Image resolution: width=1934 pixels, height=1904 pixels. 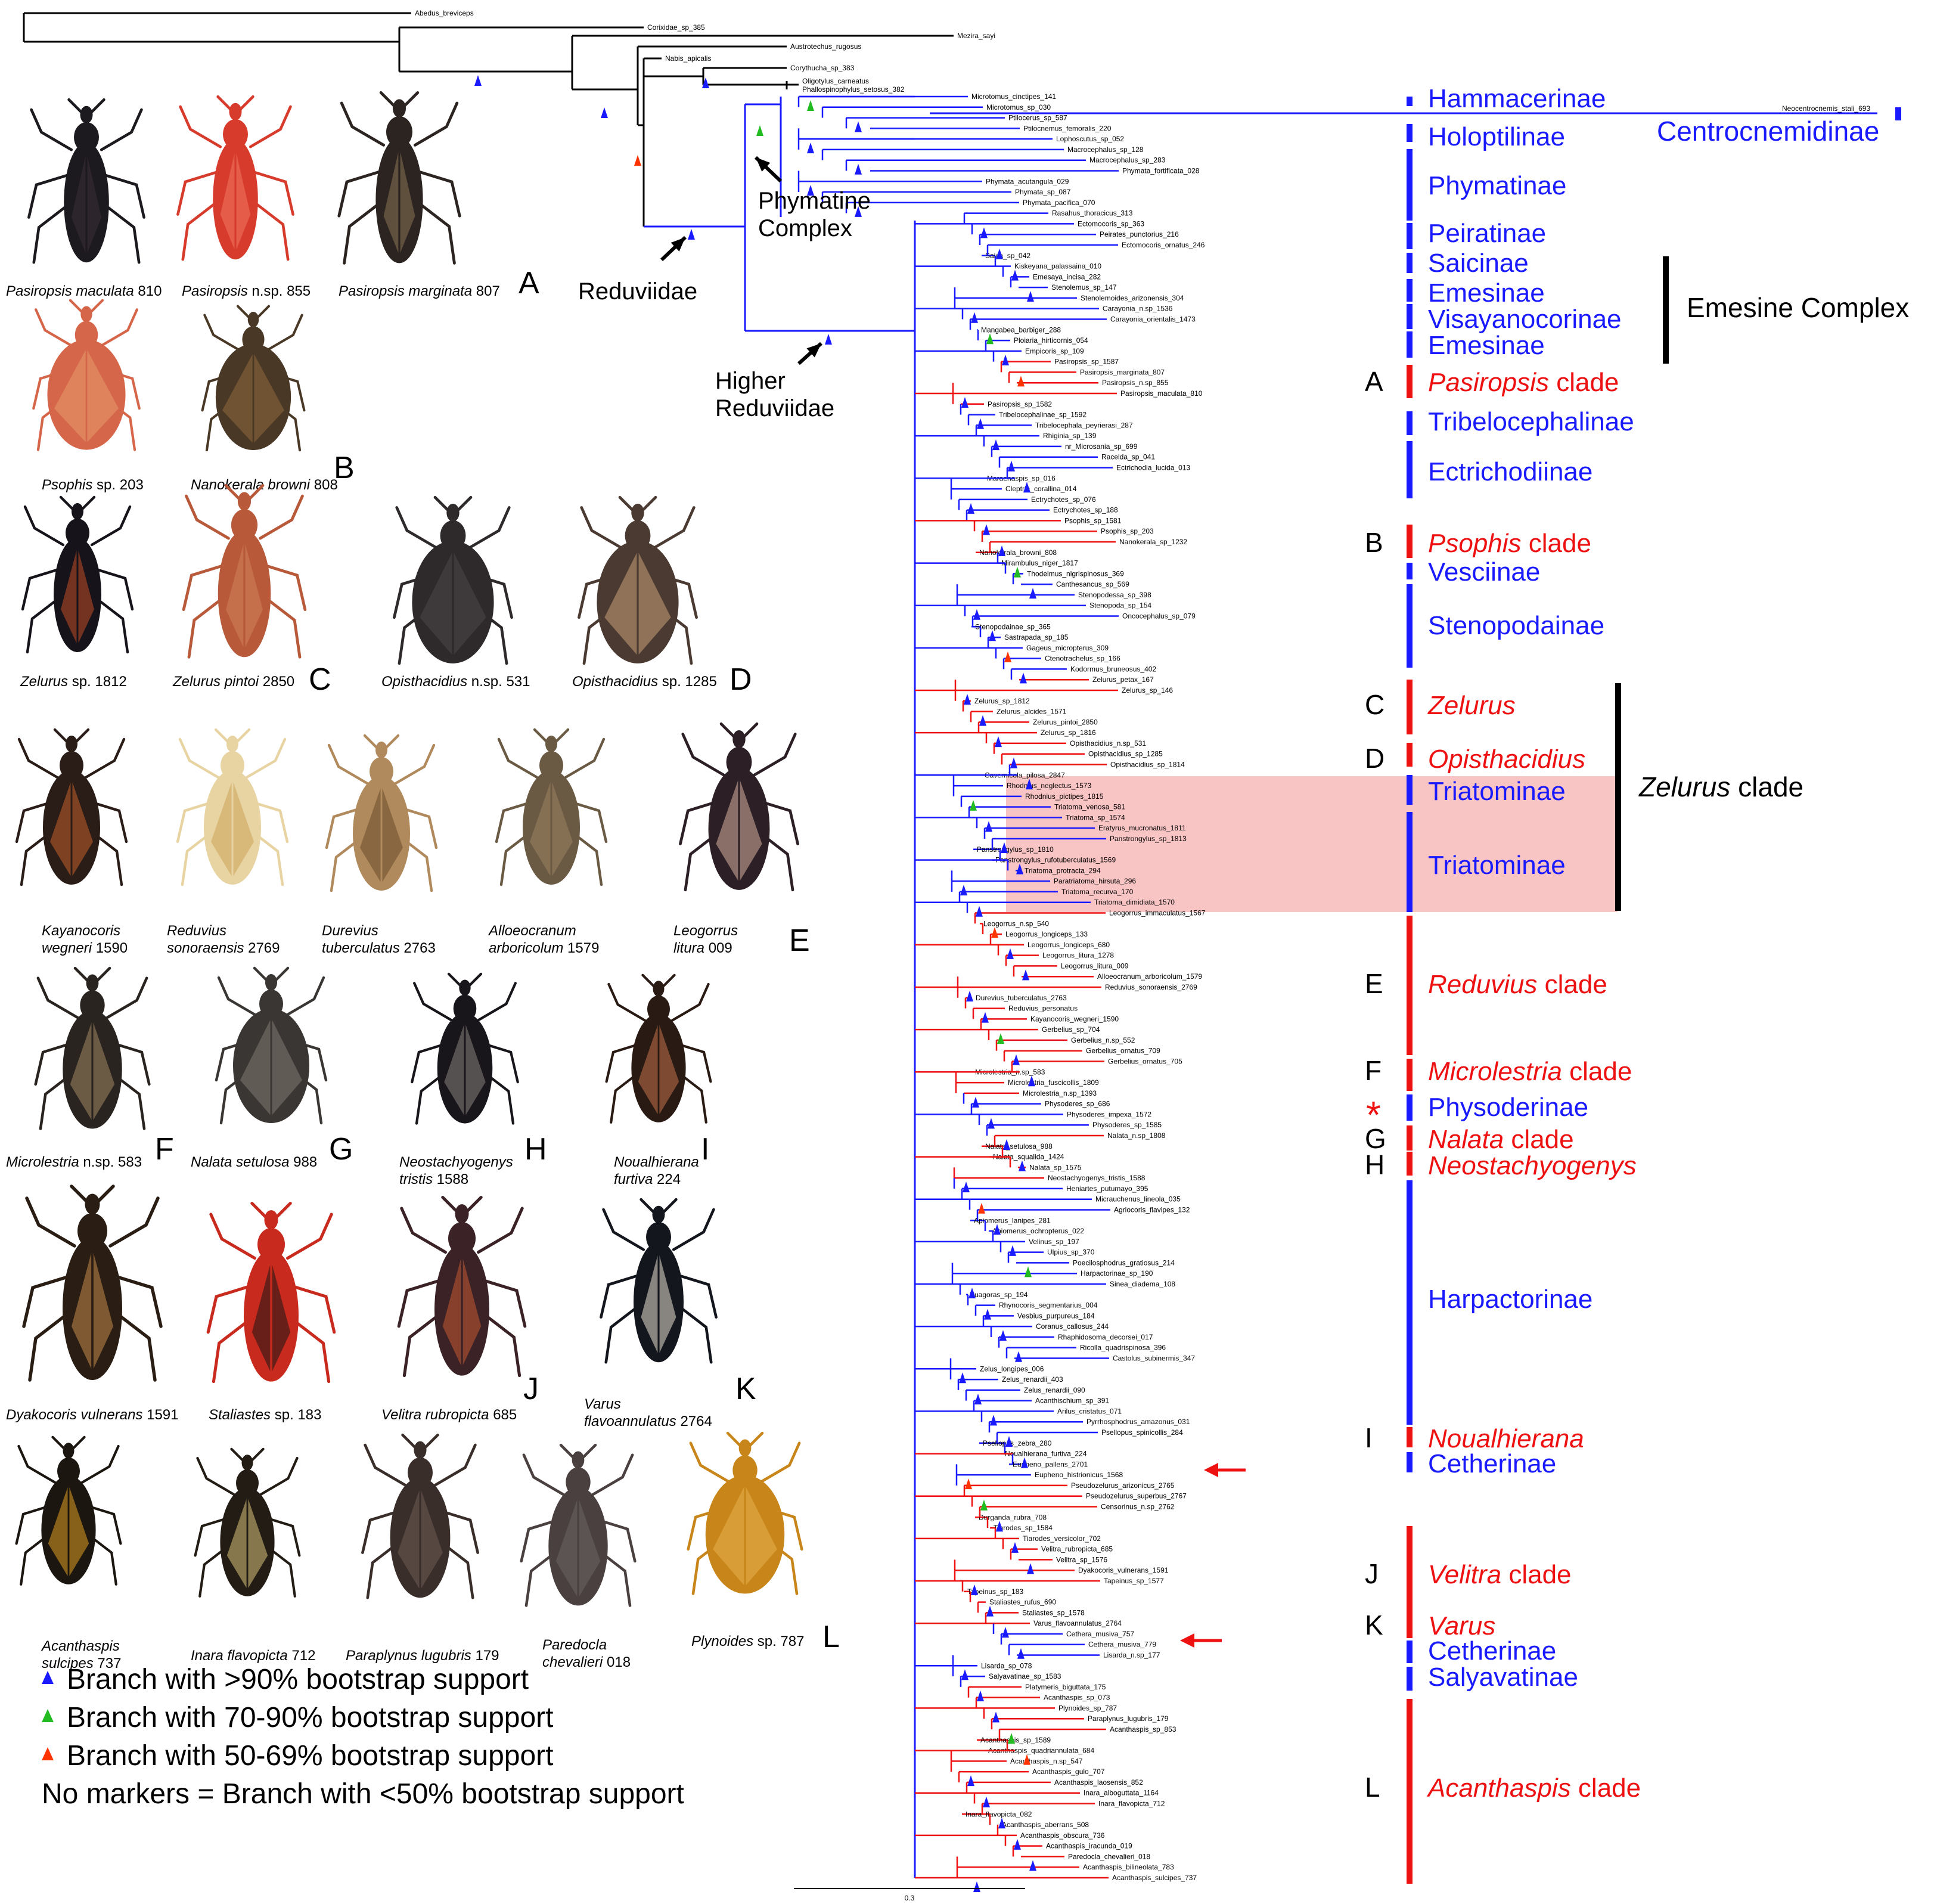 What do you see at coordinates (853, 89) in the screenshot?
I see `tip-label: Phallospinophylus_setosus_382` at bounding box center [853, 89].